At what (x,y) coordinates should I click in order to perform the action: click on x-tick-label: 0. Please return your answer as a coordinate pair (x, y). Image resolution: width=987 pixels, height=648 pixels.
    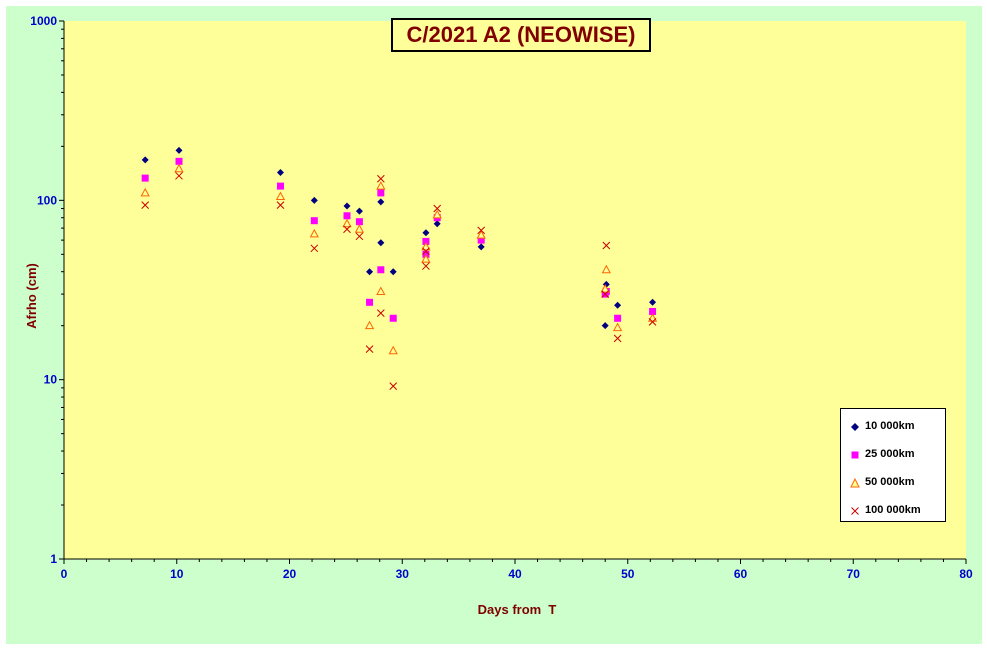
    Looking at the image, I should click on (64, 574).